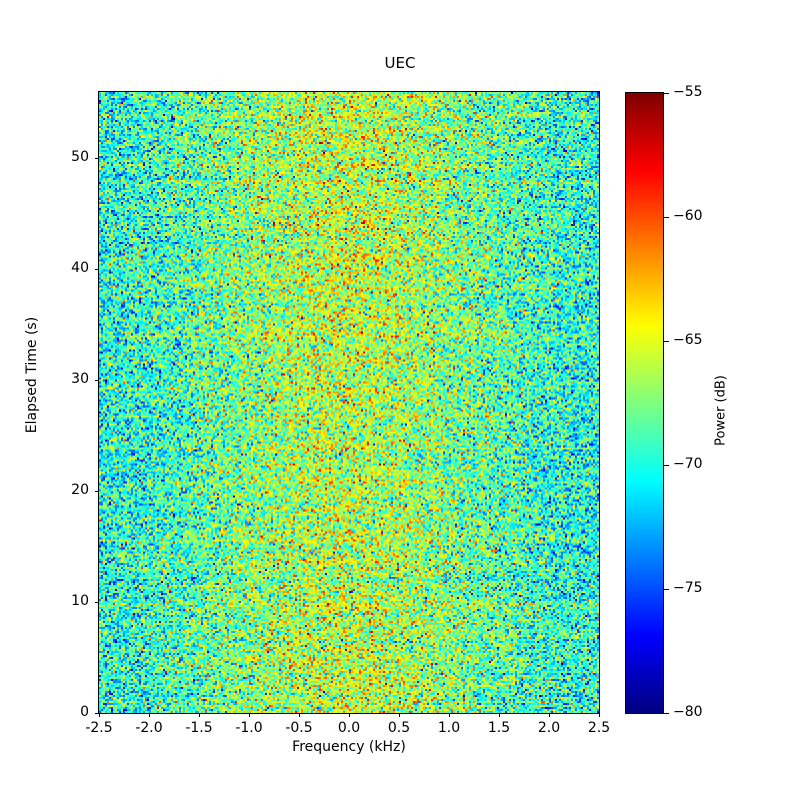  I want to click on y-tick-label: 30, so click(80, 378).